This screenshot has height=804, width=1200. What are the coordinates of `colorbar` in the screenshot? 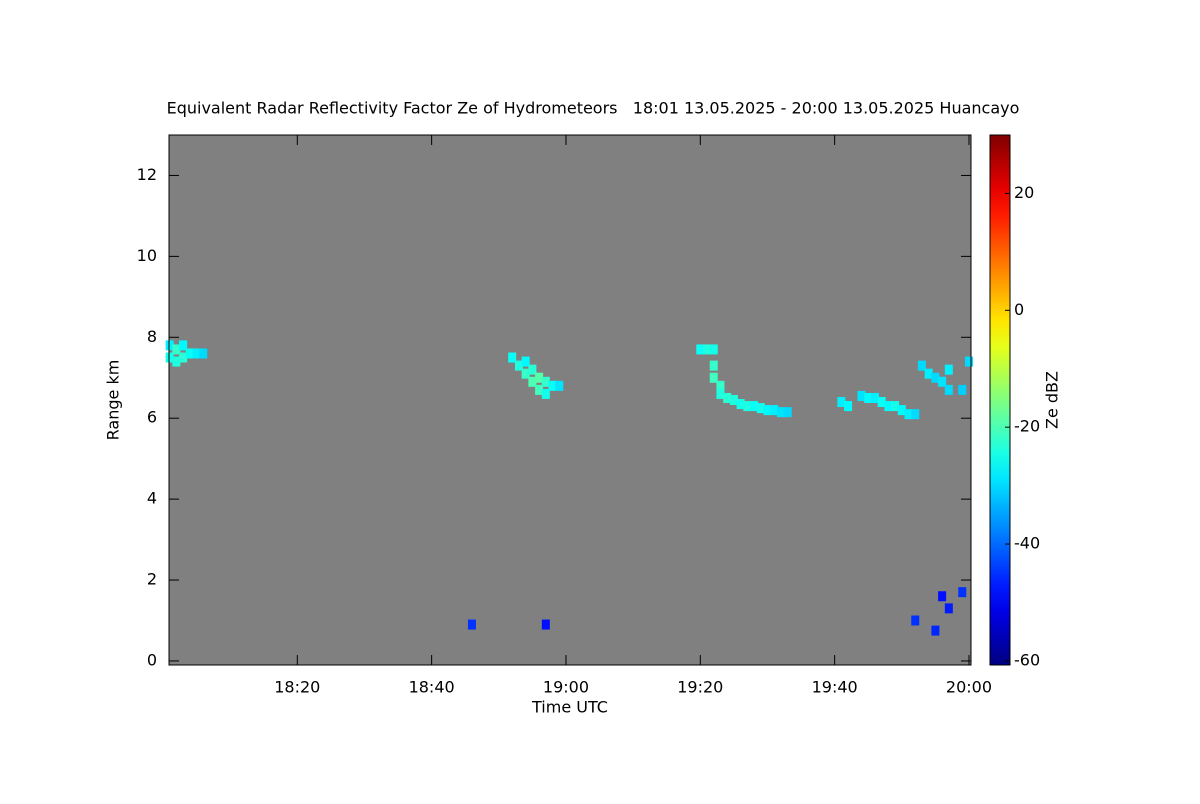 It's located at (1000, 400).